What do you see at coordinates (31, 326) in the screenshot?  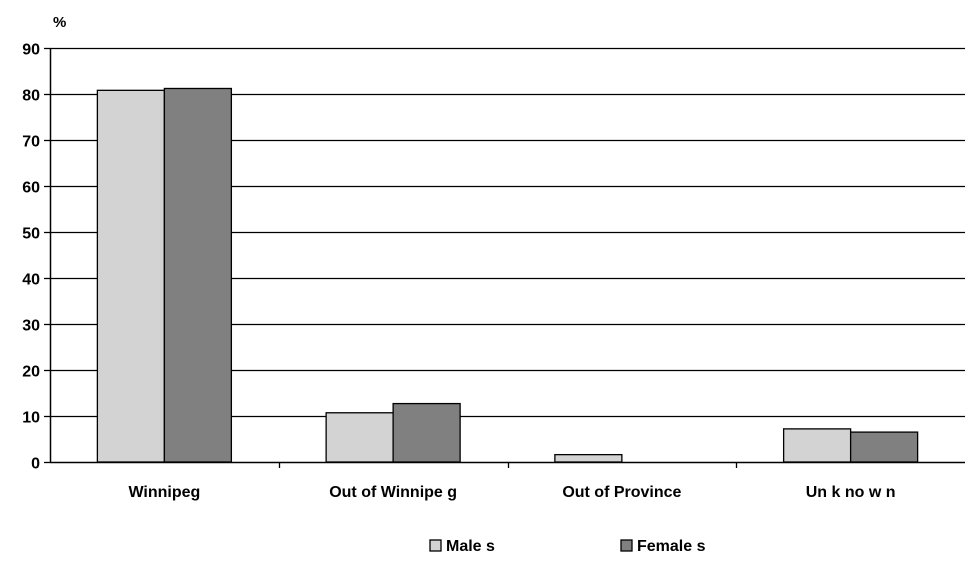 I see `y-tick-label: 30` at bounding box center [31, 326].